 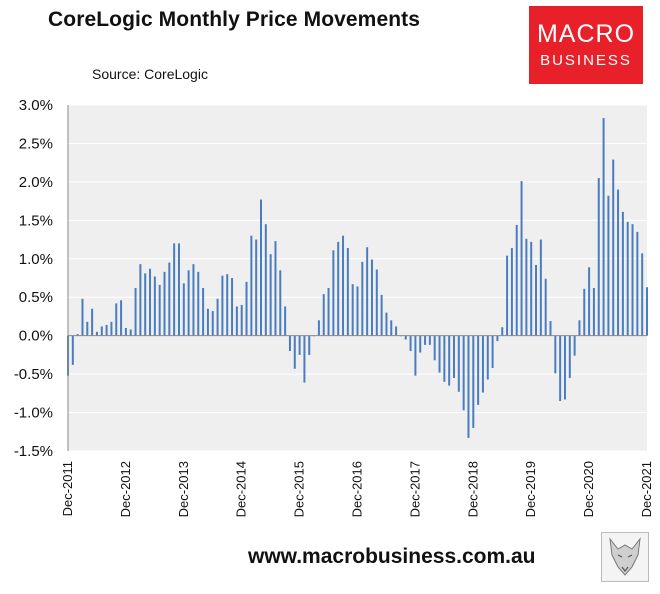 What do you see at coordinates (36, 105) in the screenshot?
I see `y-tick-label: 3.0%` at bounding box center [36, 105].